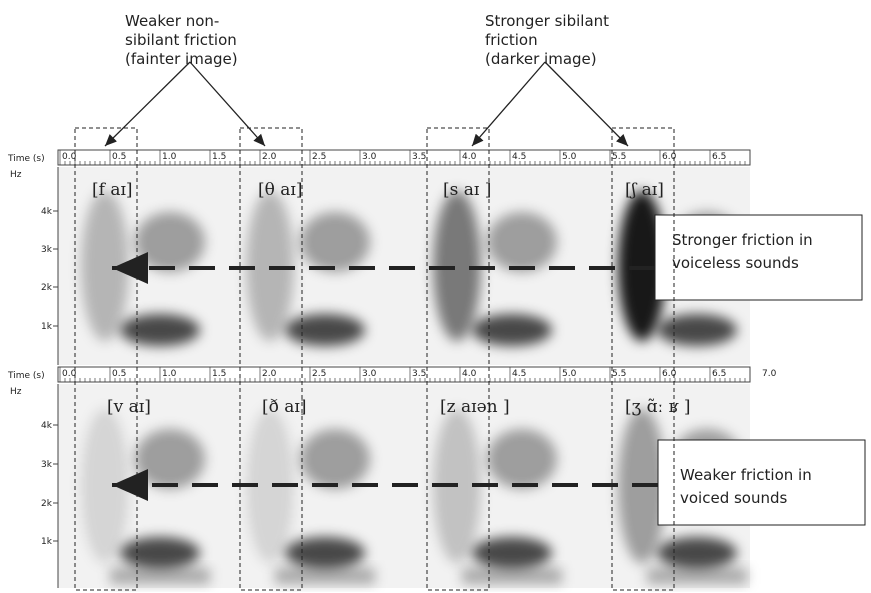 Image resolution: width=871 pixels, height=593 pixels. What do you see at coordinates (735, 263) in the screenshot?
I see `annotation-line: voiceless sounds` at bounding box center [735, 263].